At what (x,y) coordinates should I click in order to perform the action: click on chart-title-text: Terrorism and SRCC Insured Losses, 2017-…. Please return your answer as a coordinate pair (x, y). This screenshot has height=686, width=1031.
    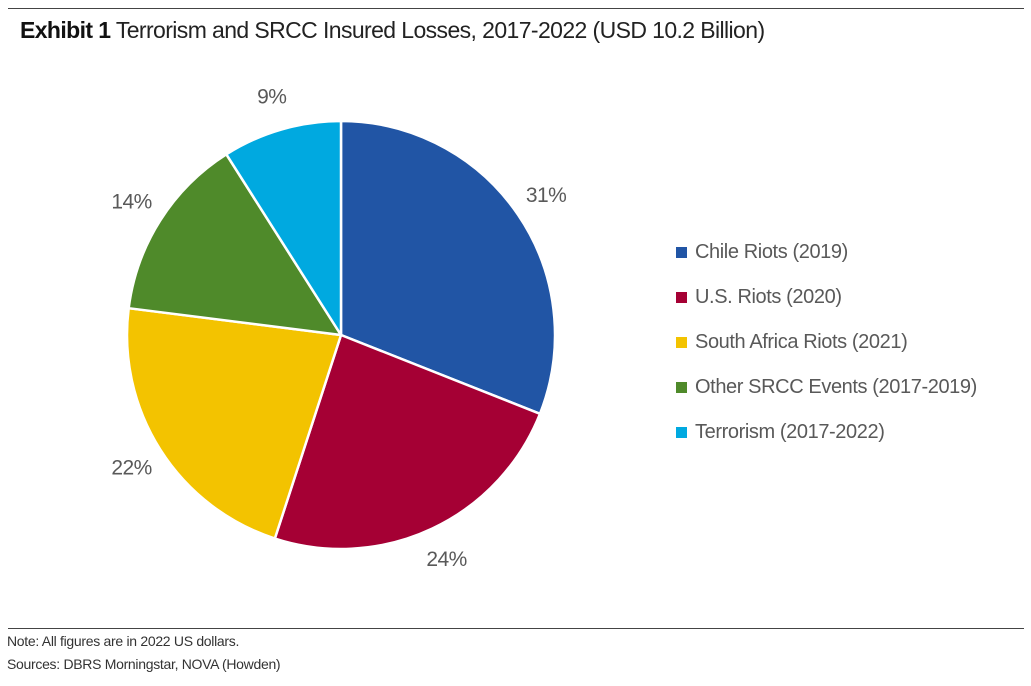
    Looking at the image, I should click on (440, 30).